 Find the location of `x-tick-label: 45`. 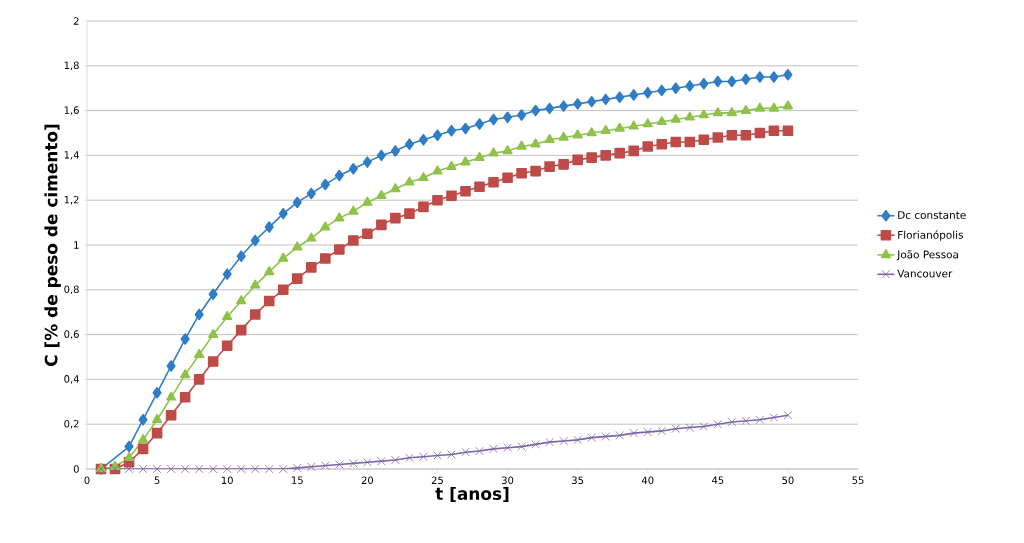

x-tick-label: 45 is located at coordinates (717, 480).